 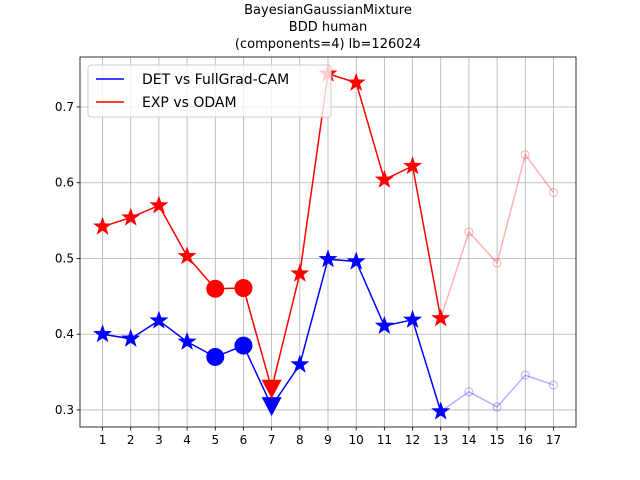 What do you see at coordinates (187, 440) in the screenshot?
I see `x-tick-label: 4` at bounding box center [187, 440].